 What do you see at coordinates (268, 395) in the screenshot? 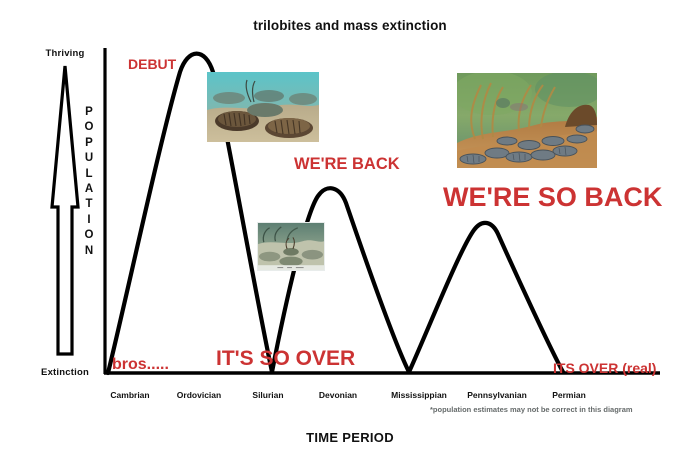
I see `x-tick-silurian: Silurian` at bounding box center [268, 395].